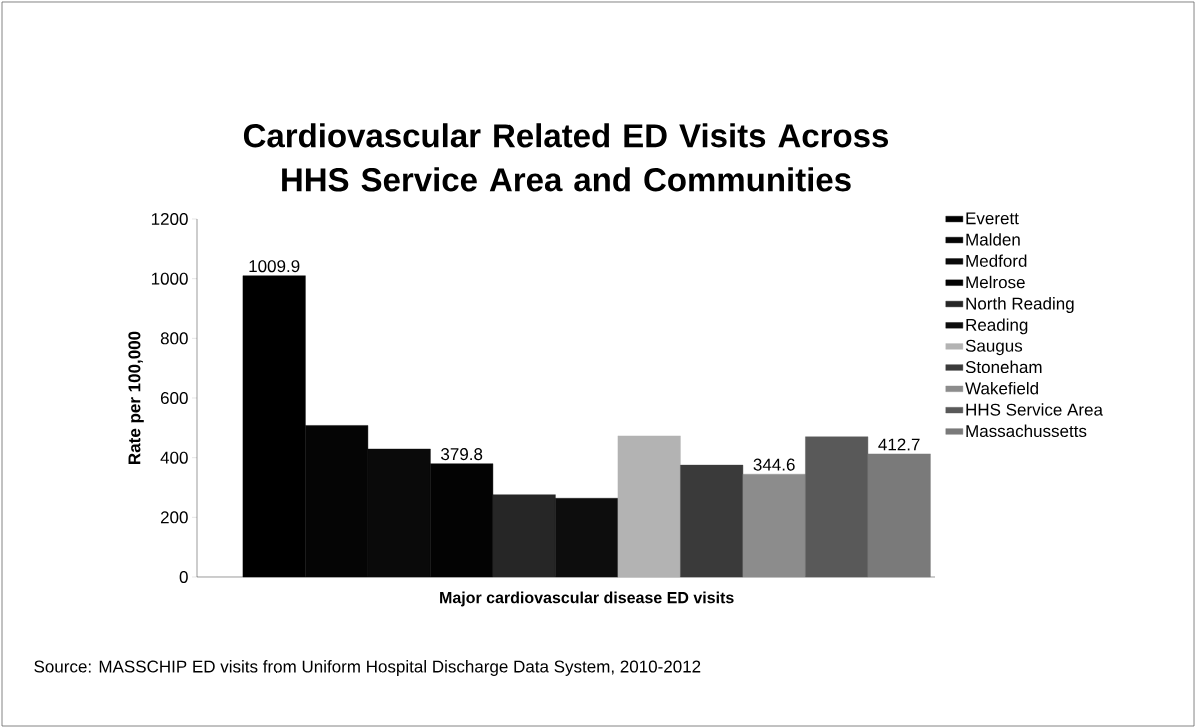  Describe the element at coordinates (174, 398) in the screenshot. I see `y-tick-label: 600` at that location.